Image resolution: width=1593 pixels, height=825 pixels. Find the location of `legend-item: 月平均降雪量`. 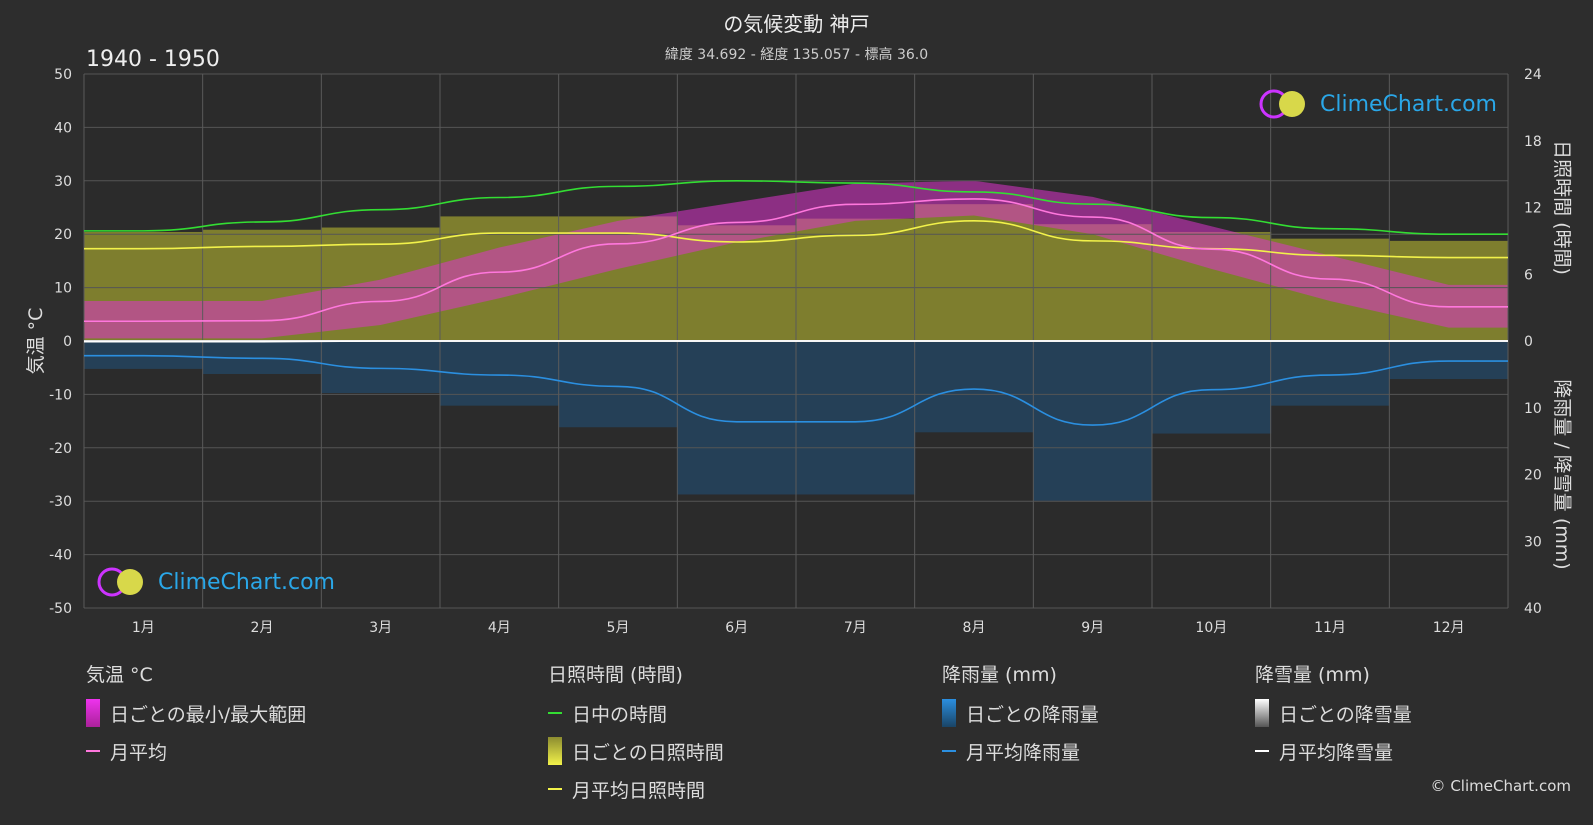

legend-item: 月平均降雪量 is located at coordinates (1333, 751).